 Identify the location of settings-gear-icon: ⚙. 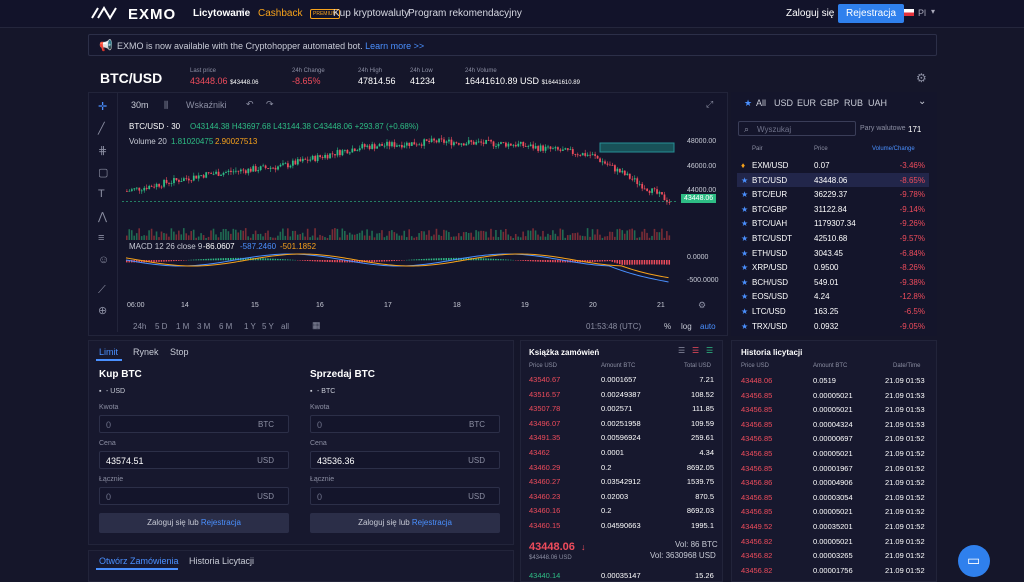
(921, 78).